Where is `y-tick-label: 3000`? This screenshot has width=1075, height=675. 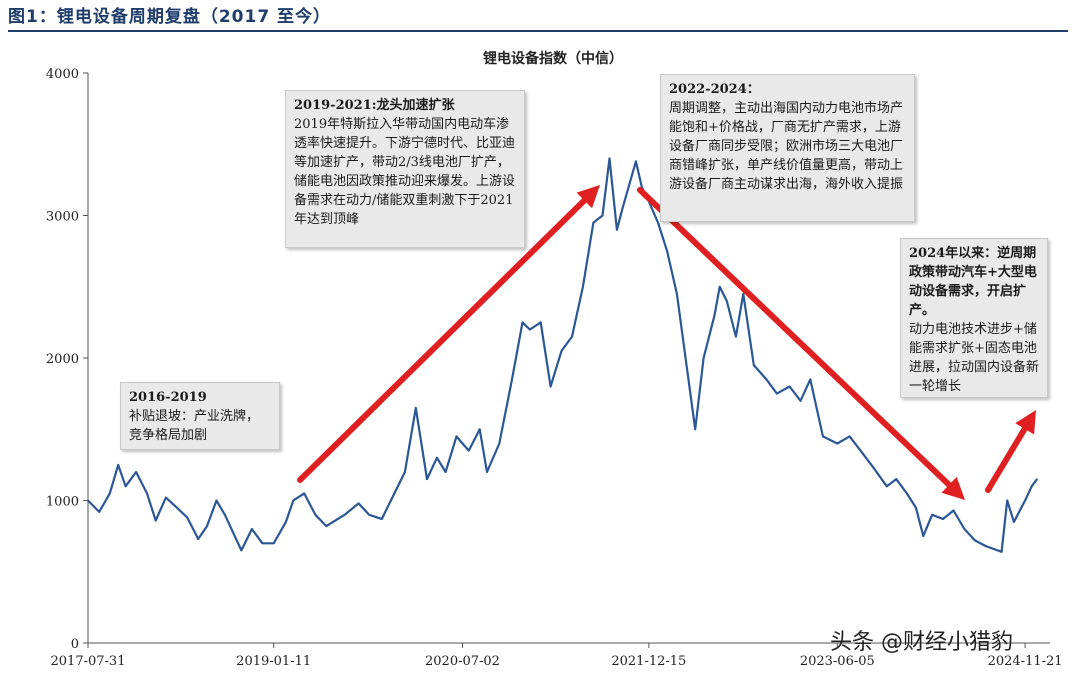
y-tick-label: 3000 is located at coordinates (62, 217).